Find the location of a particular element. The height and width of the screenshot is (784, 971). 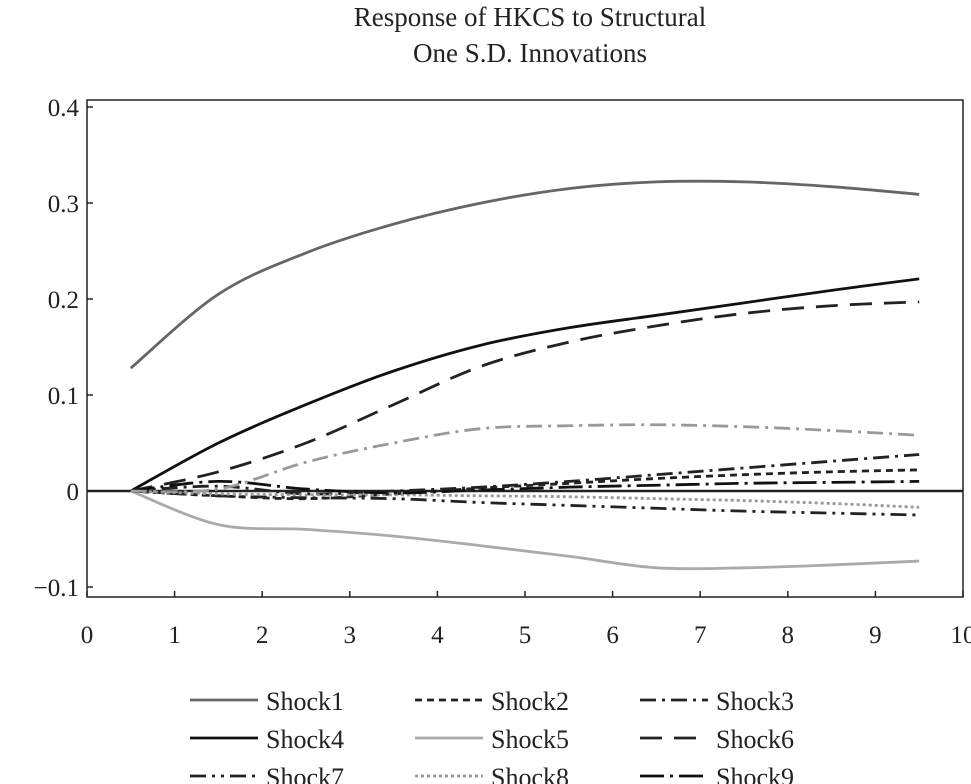

legend-label: Shock2 is located at coordinates (530, 701).